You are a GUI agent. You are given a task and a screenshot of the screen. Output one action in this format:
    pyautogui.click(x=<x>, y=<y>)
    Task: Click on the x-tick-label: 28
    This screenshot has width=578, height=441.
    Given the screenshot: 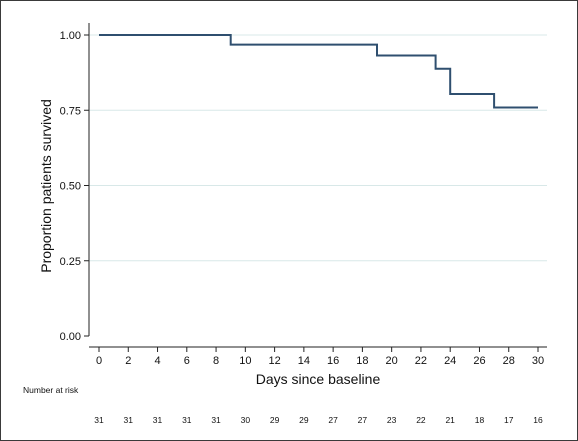 What is the action you would take?
    pyautogui.click(x=509, y=361)
    